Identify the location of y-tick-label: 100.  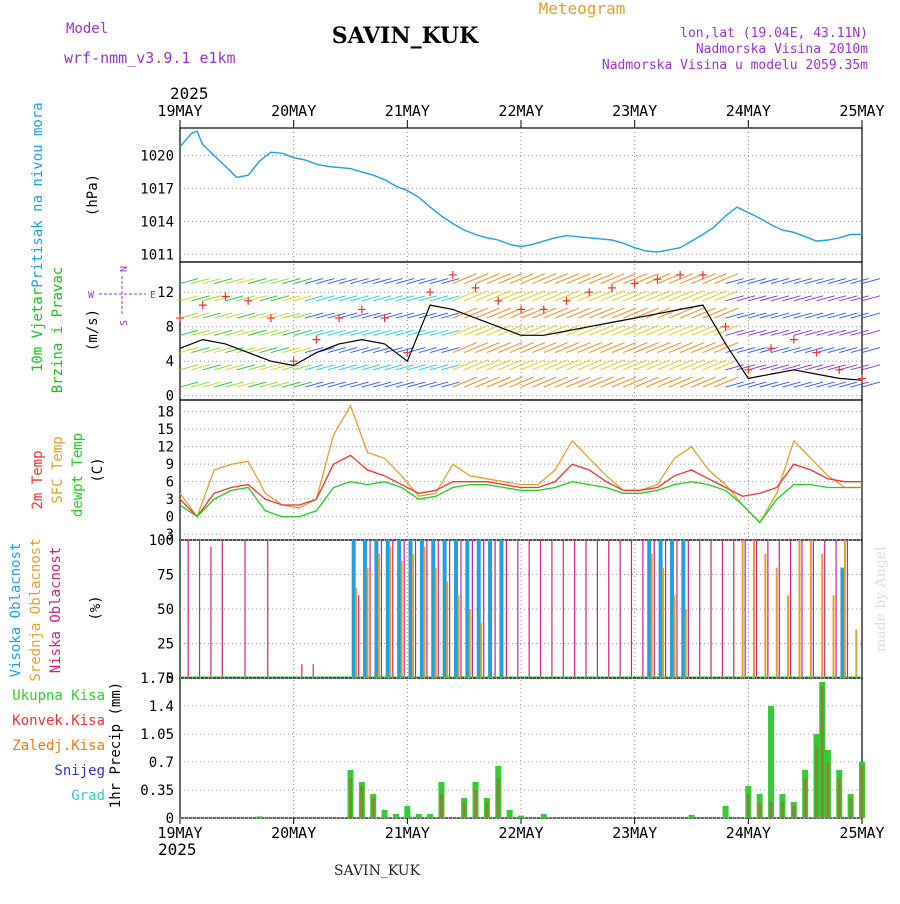
(161, 541).